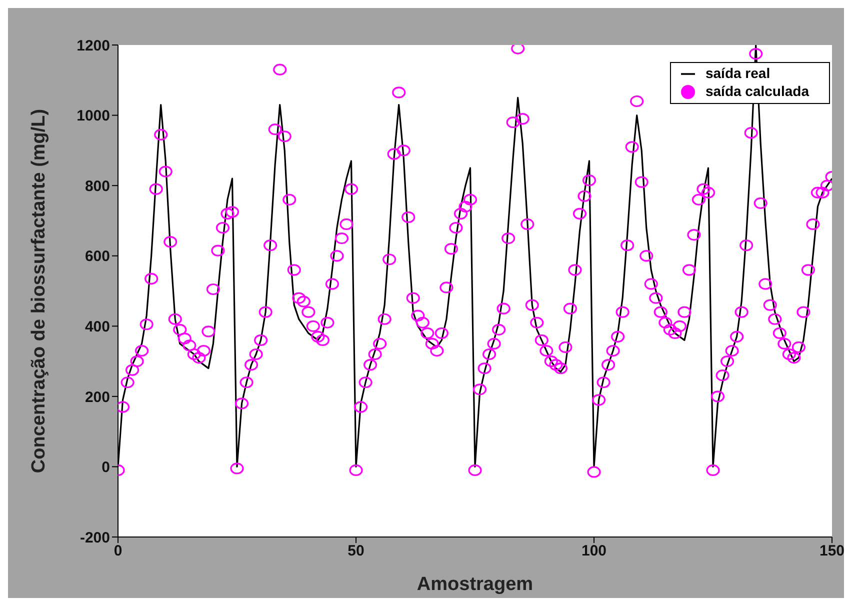 This screenshot has width=846, height=603. Describe the element at coordinates (97, 327) in the screenshot. I see `y-tick-label: 400` at that location.